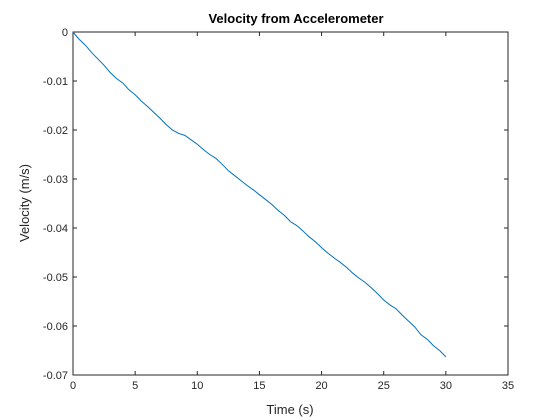 The width and height of the screenshot is (560, 420). I want to click on x-tick-label: 20, so click(321, 386).